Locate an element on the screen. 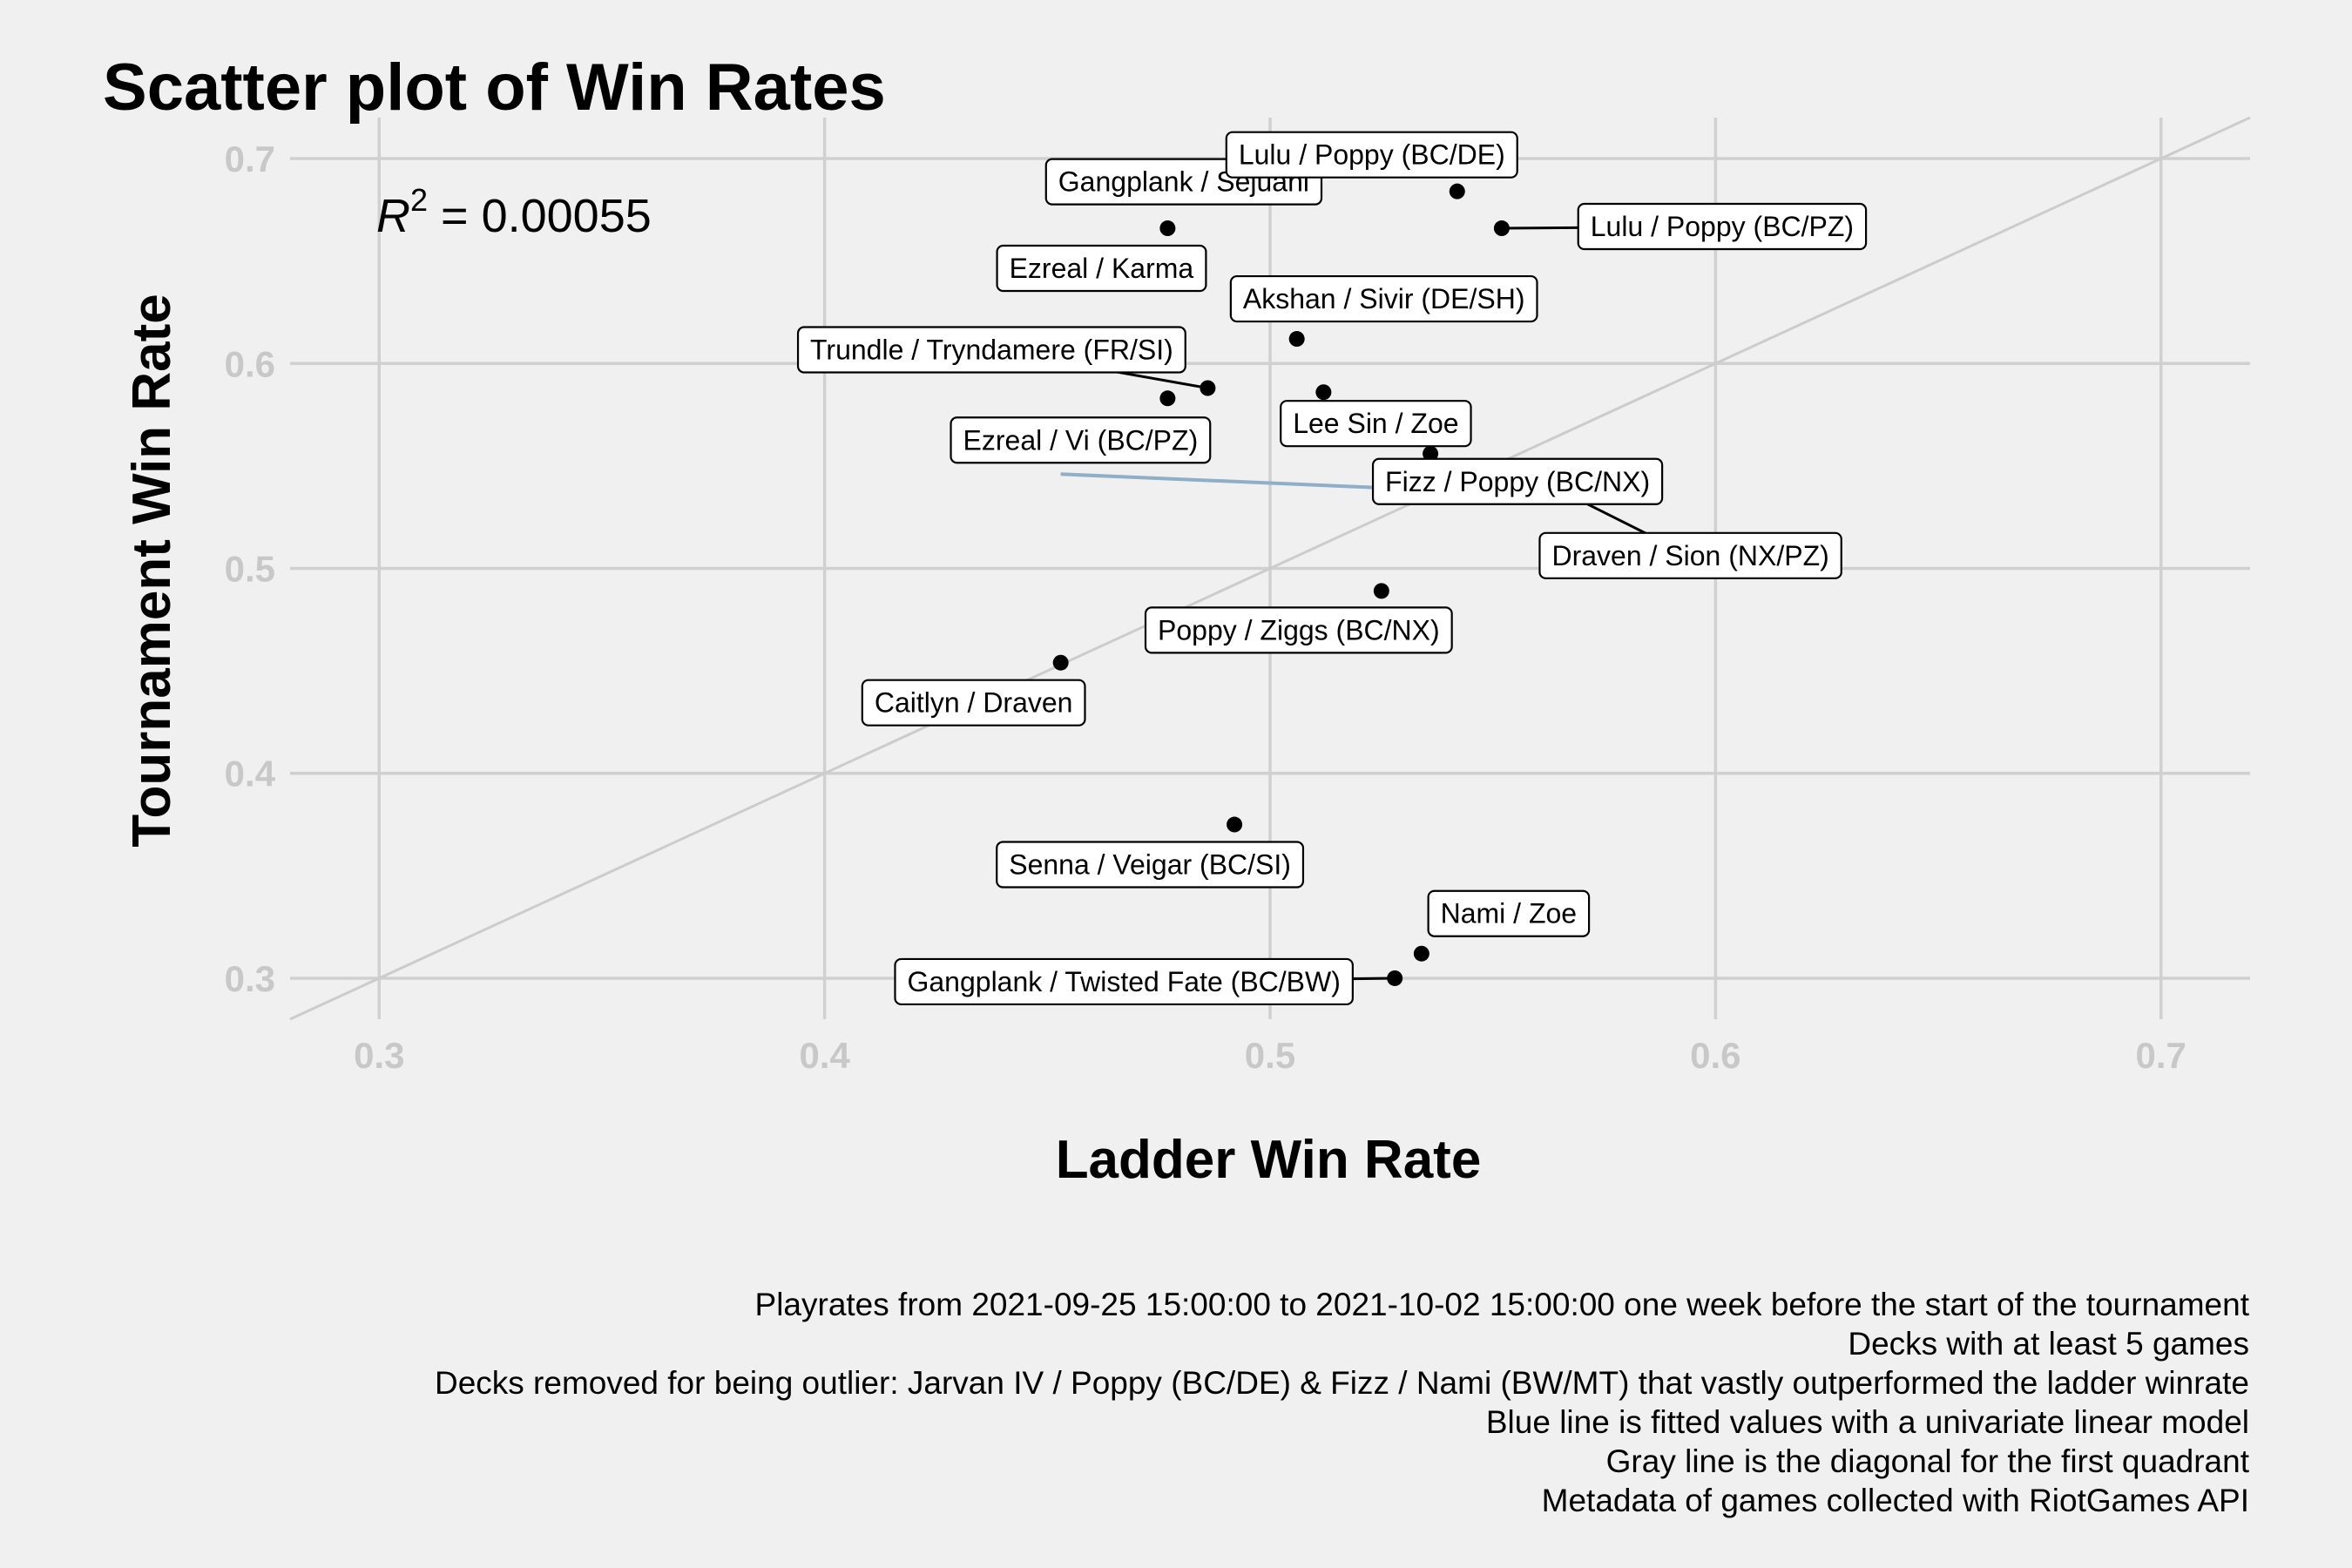 Image resolution: width=2352 pixels, height=1568 pixels. point-label: Lee Sin / Zoe is located at coordinates (1376, 424).